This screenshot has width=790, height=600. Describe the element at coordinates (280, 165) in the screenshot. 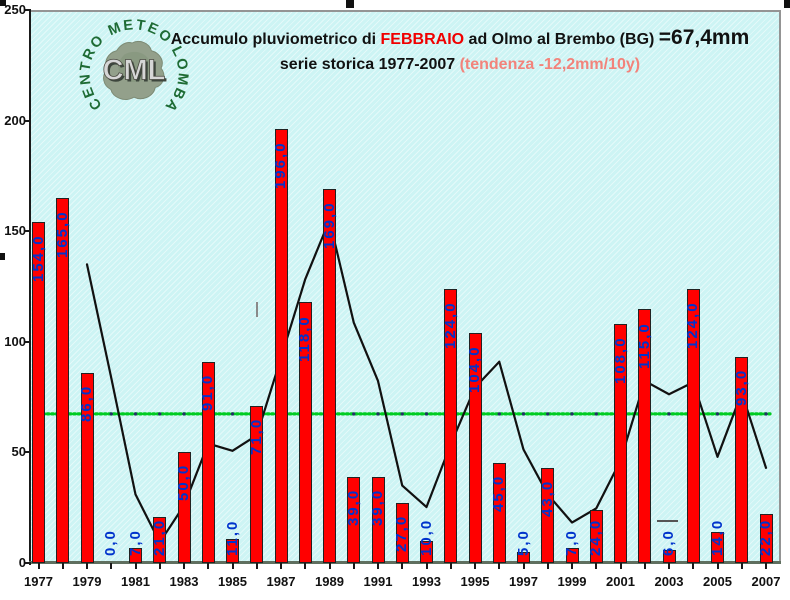

I see `bar-value-label: 196,0` at that location.